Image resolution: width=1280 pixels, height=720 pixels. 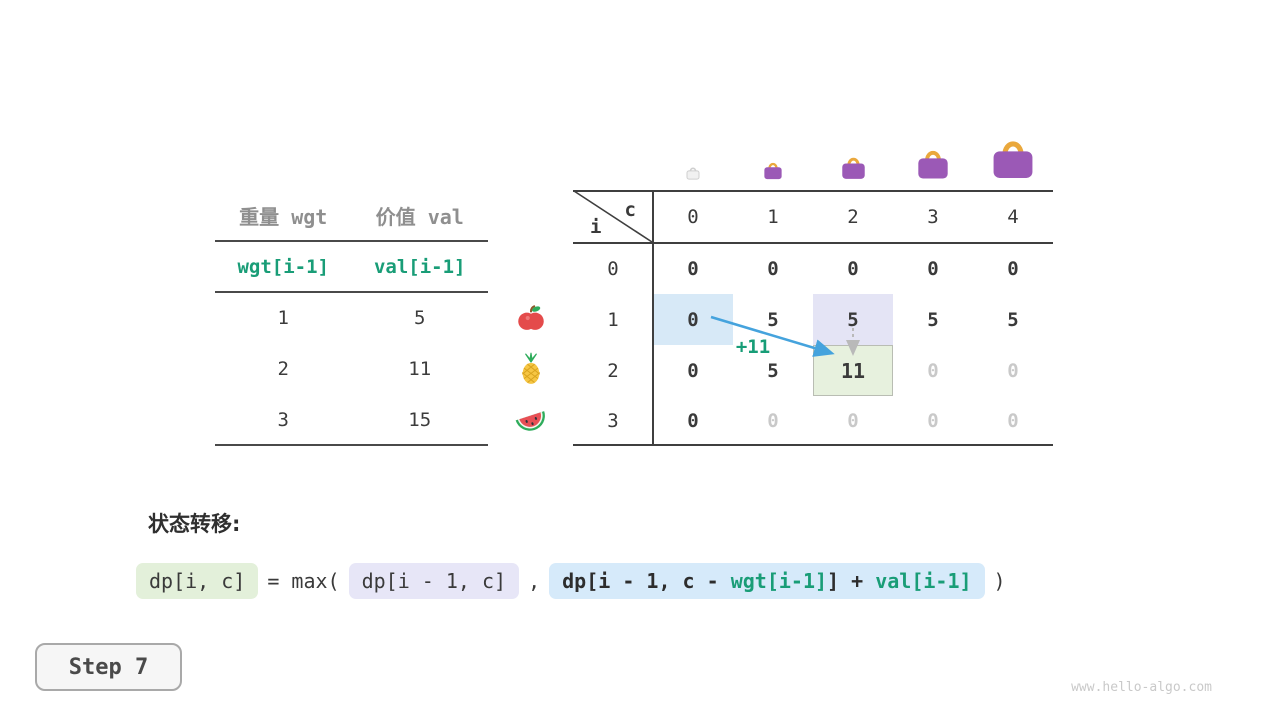 I want to click on dp-col-header-4: 4, so click(x=1013, y=216).